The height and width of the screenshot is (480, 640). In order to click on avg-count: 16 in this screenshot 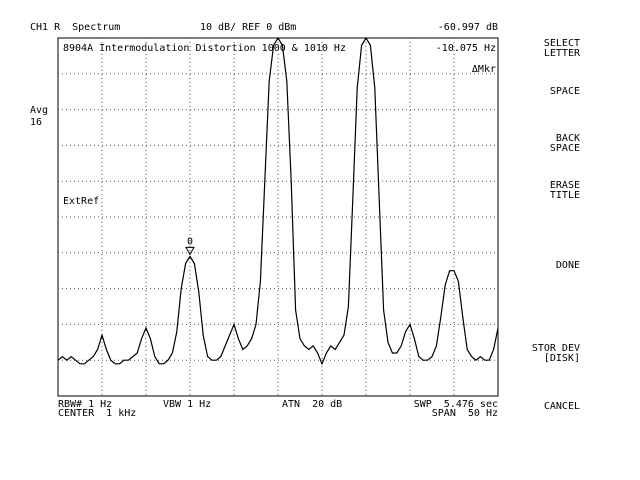, I will do `click(36, 122)`.